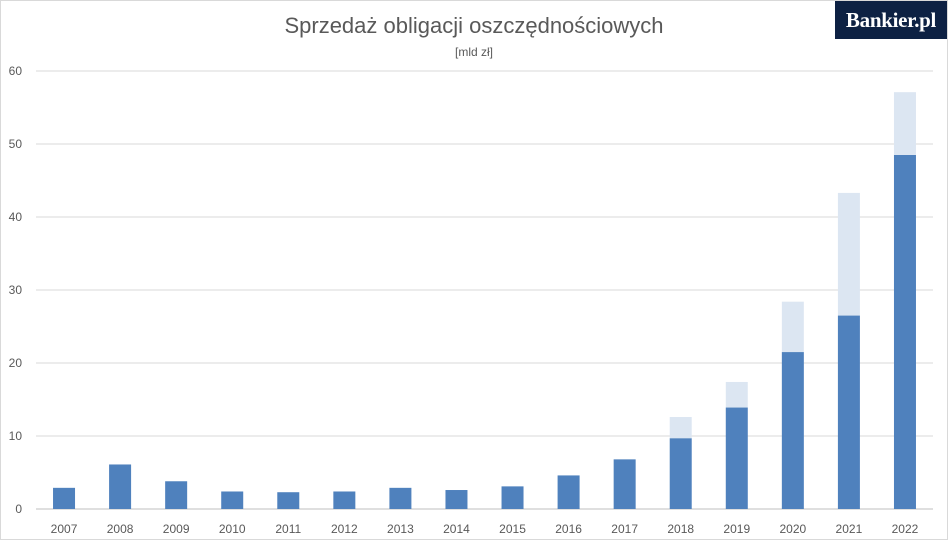 The height and width of the screenshot is (540, 948). What do you see at coordinates (736, 394) in the screenshot?
I see `bar-2019-s2` at bounding box center [736, 394].